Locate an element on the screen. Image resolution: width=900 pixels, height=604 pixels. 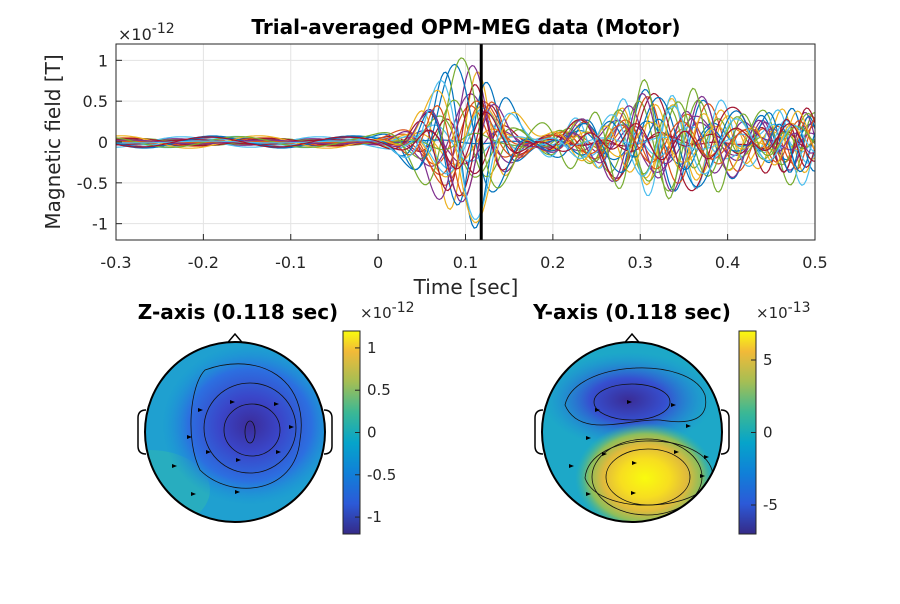
y-colorbar-exponent: ×10⁻¹³ is located at coordinates (783, 311).